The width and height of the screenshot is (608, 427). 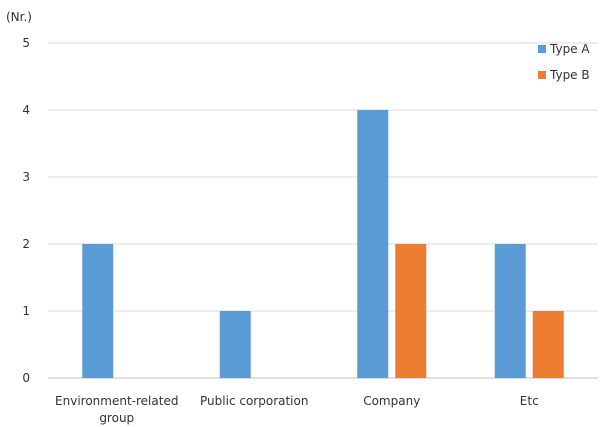 What do you see at coordinates (116, 409) in the screenshot?
I see `x-tick-label: Environment-related group` at bounding box center [116, 409].